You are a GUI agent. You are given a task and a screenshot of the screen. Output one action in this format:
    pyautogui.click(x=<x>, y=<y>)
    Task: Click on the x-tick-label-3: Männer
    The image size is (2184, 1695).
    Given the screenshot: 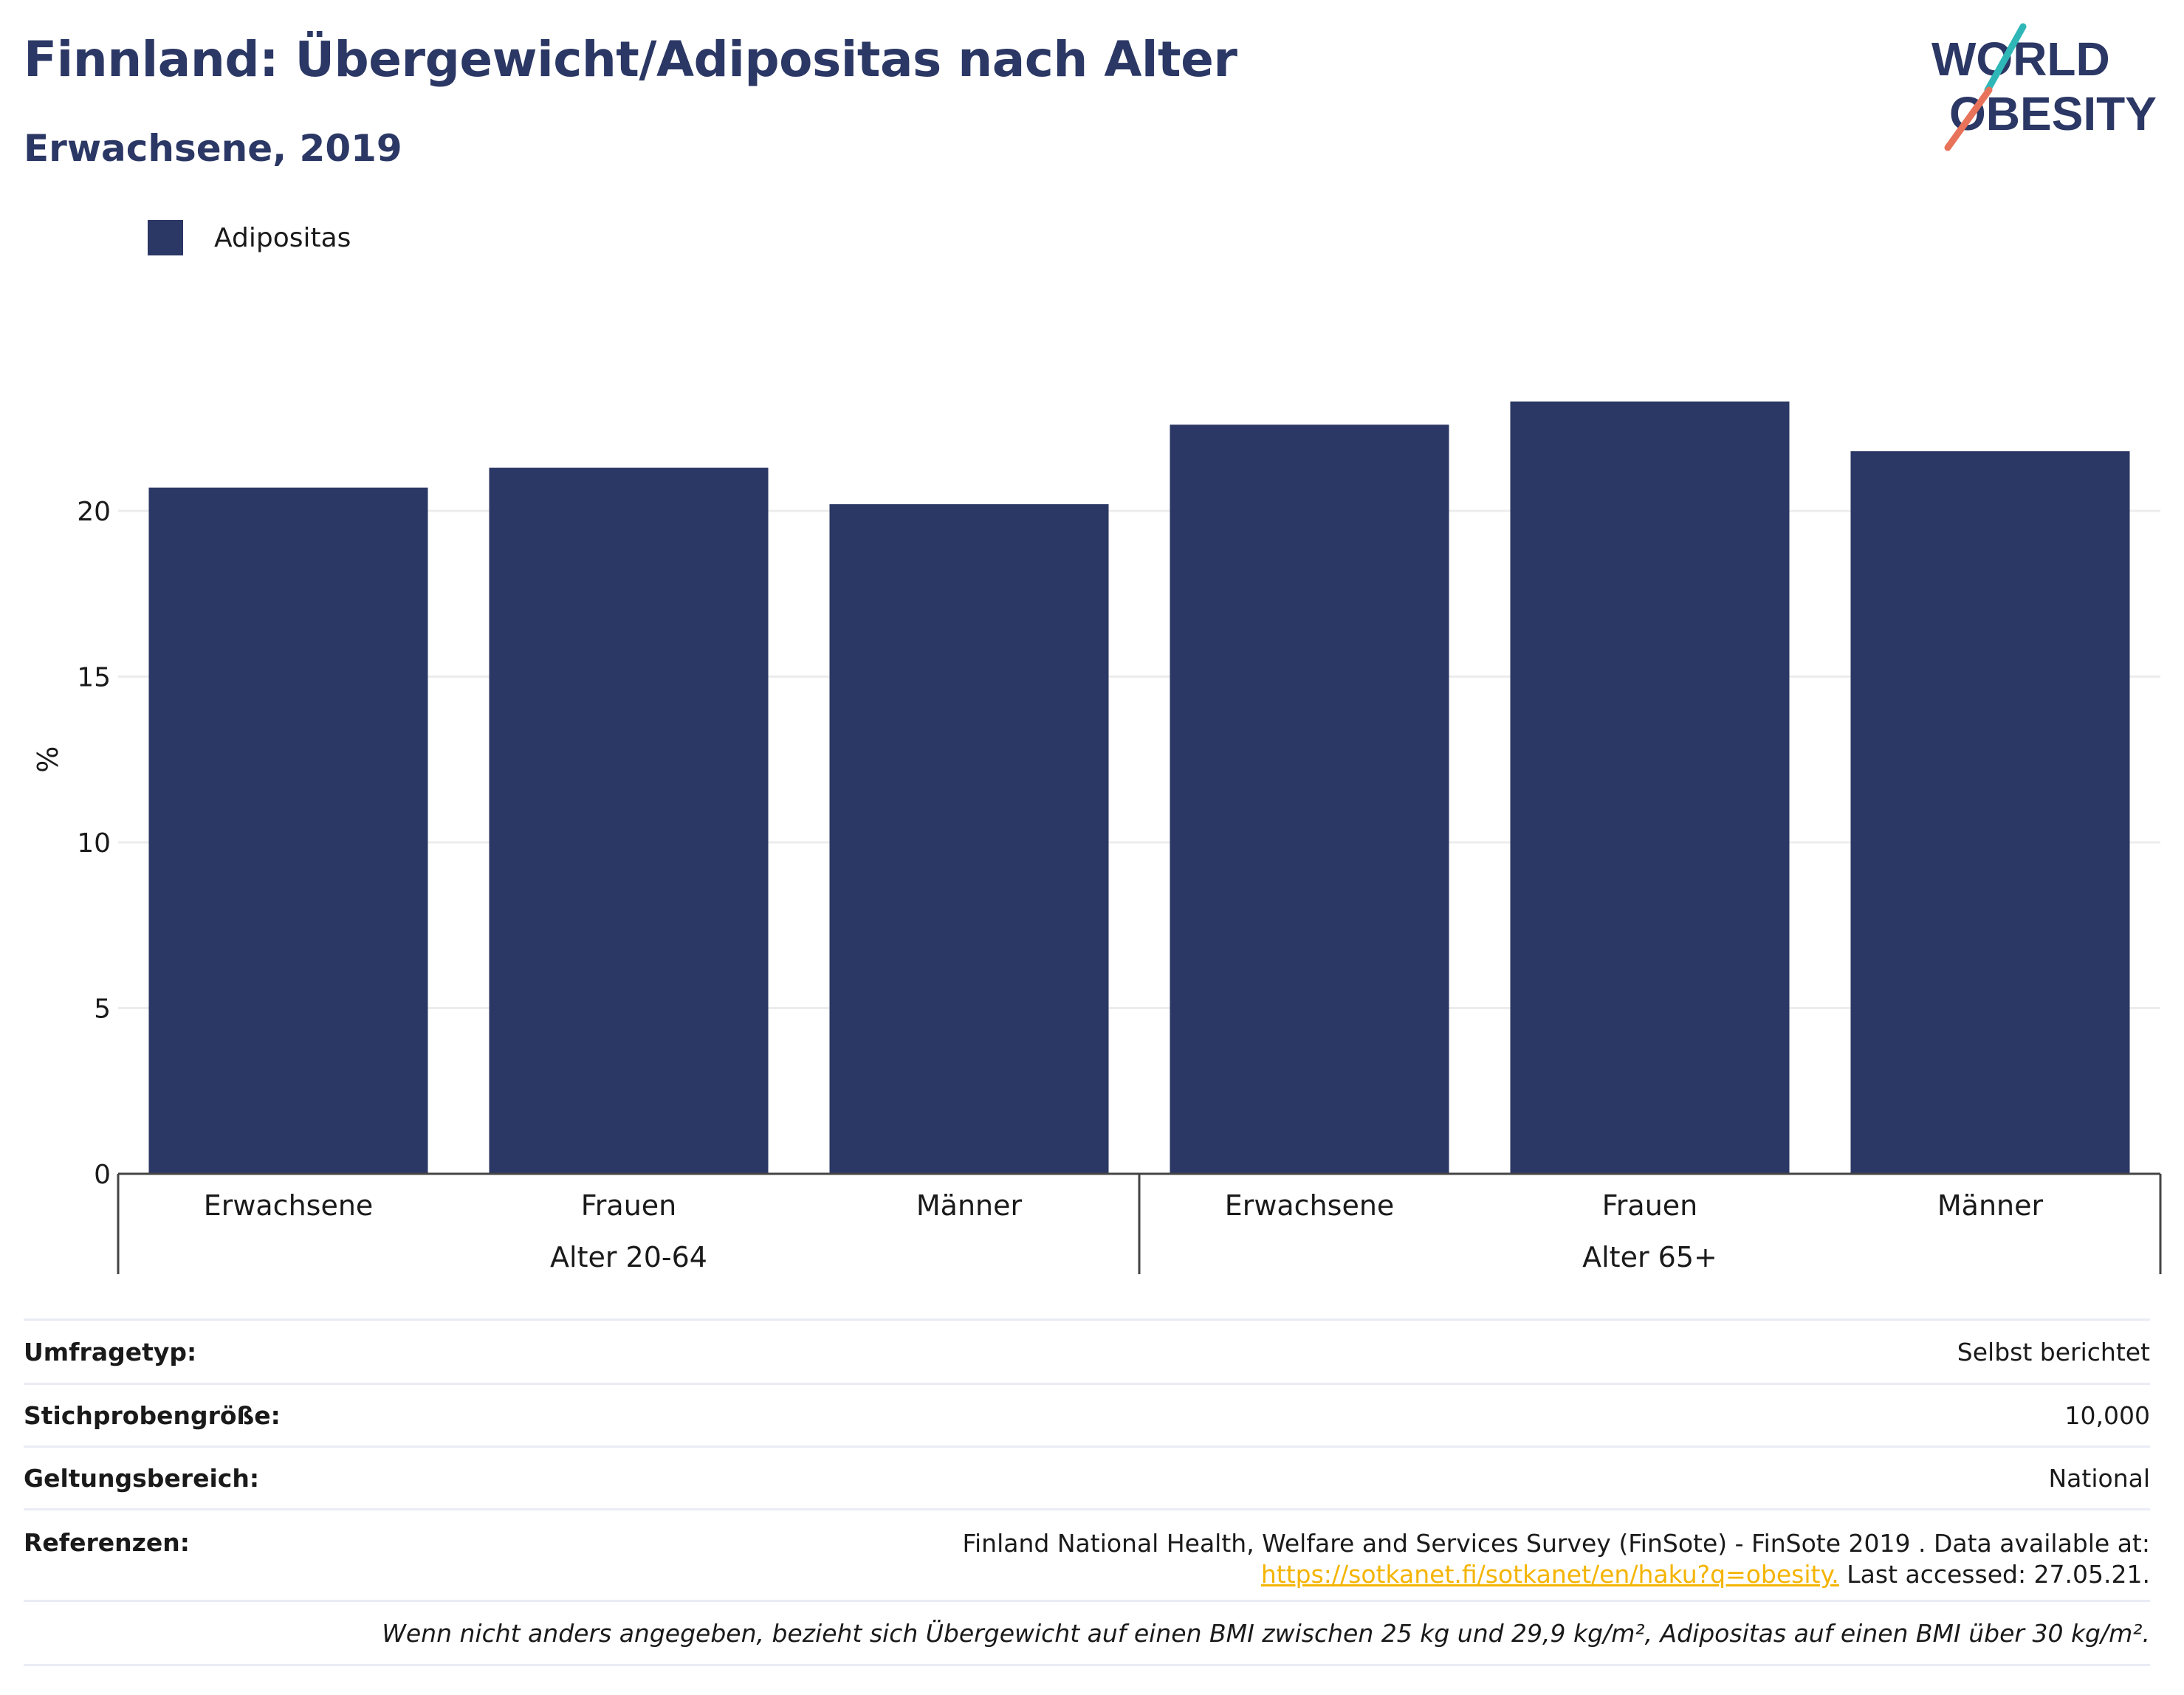 What is the action you would take?
    pyautogui.click(x=970, y=1205)
    